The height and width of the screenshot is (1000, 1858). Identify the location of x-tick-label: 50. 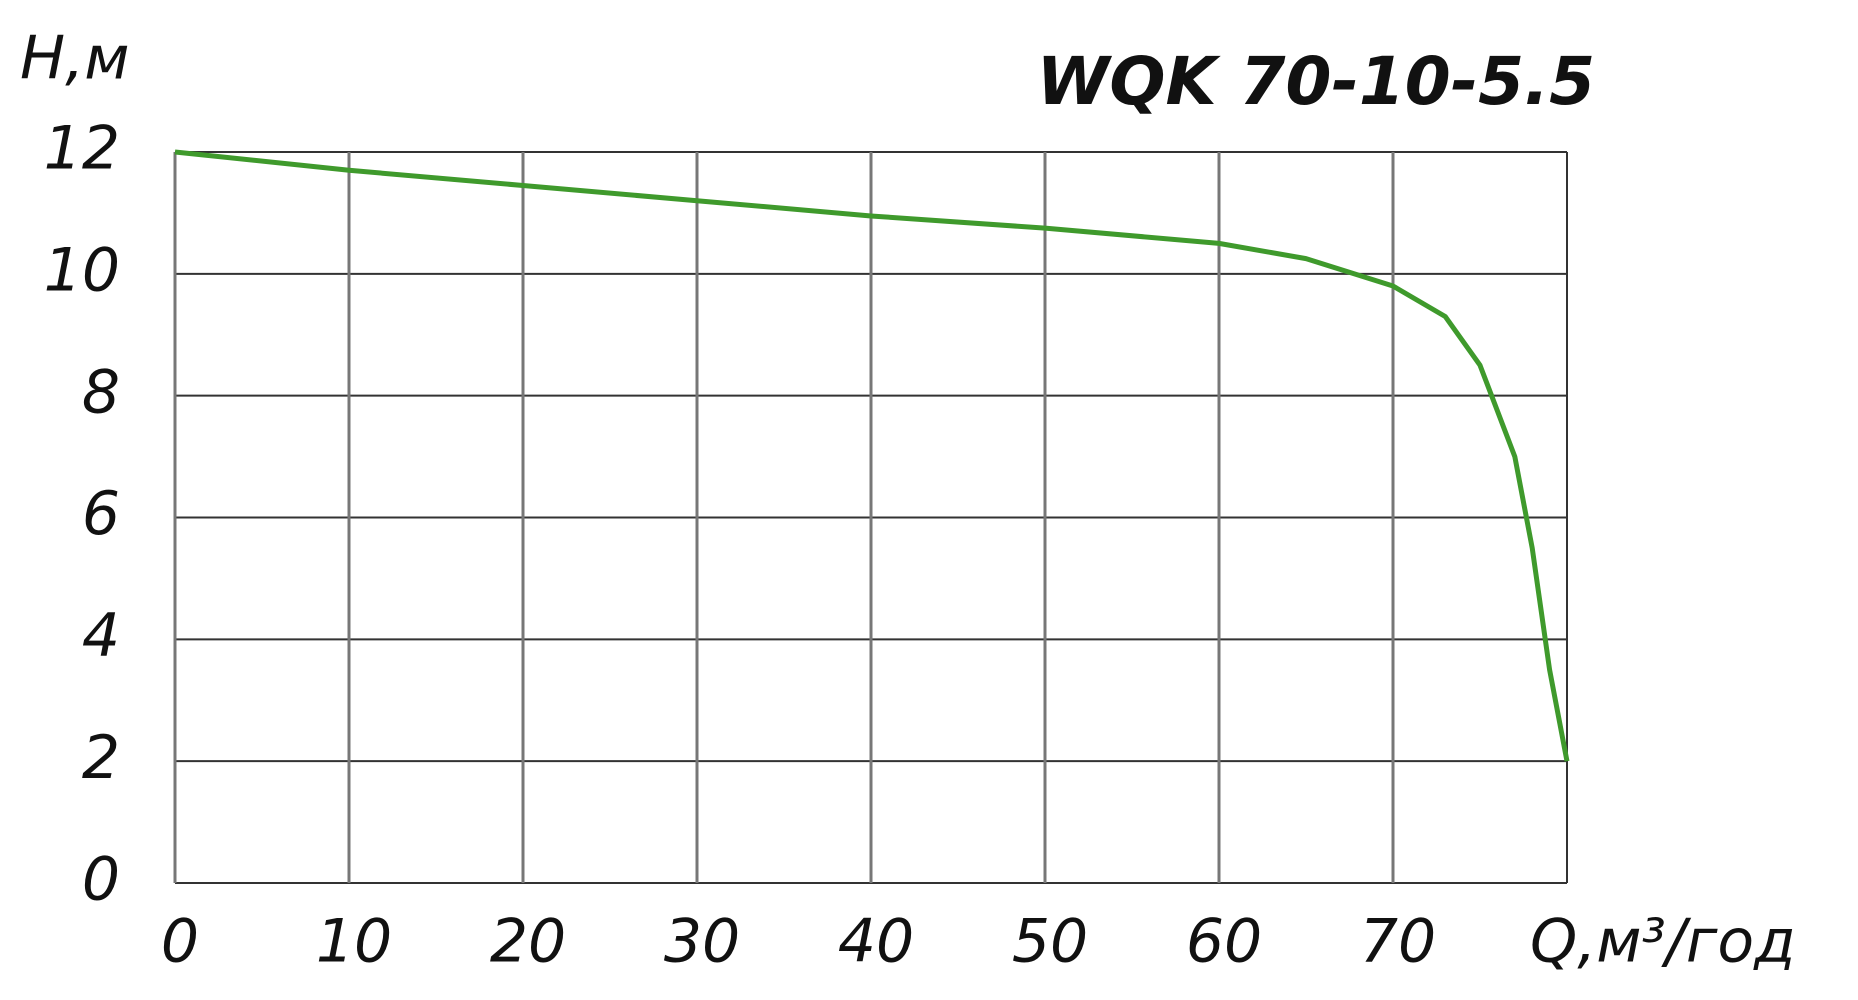
(1050, 942).